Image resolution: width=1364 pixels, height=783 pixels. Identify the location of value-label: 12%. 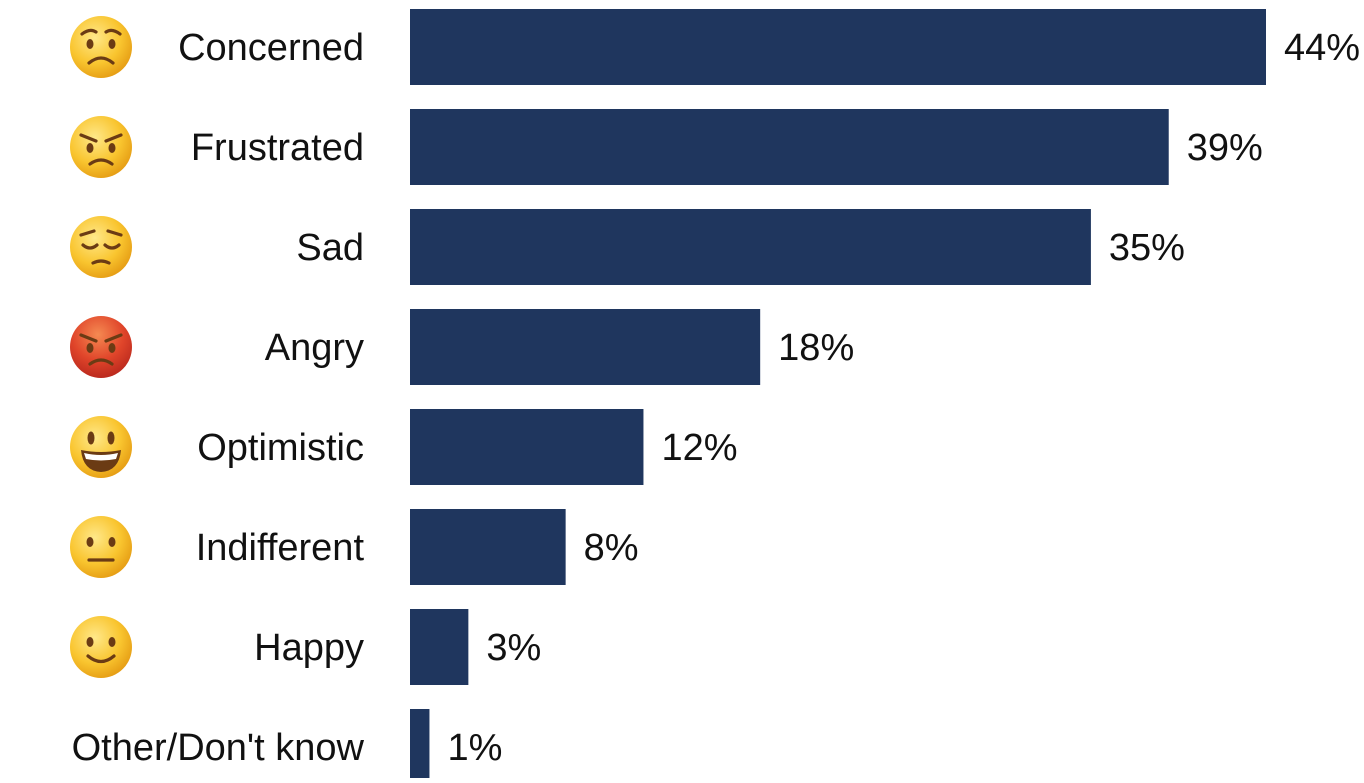
(699, 448).